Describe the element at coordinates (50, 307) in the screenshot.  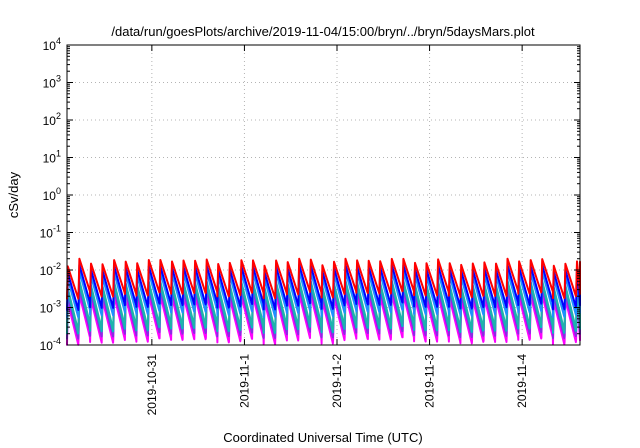
I see `y-tick-label: 10⁻³` at that location.